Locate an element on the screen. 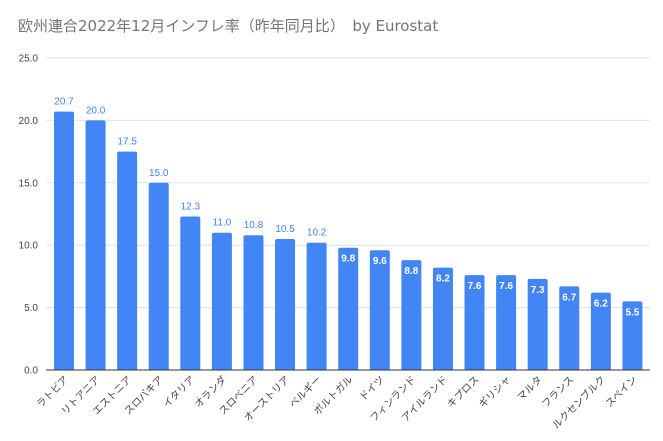 Image resolution: width=663 pixels, height=441 pixels. y-tick-label: 10.0 is located at coordinates (29, 246).